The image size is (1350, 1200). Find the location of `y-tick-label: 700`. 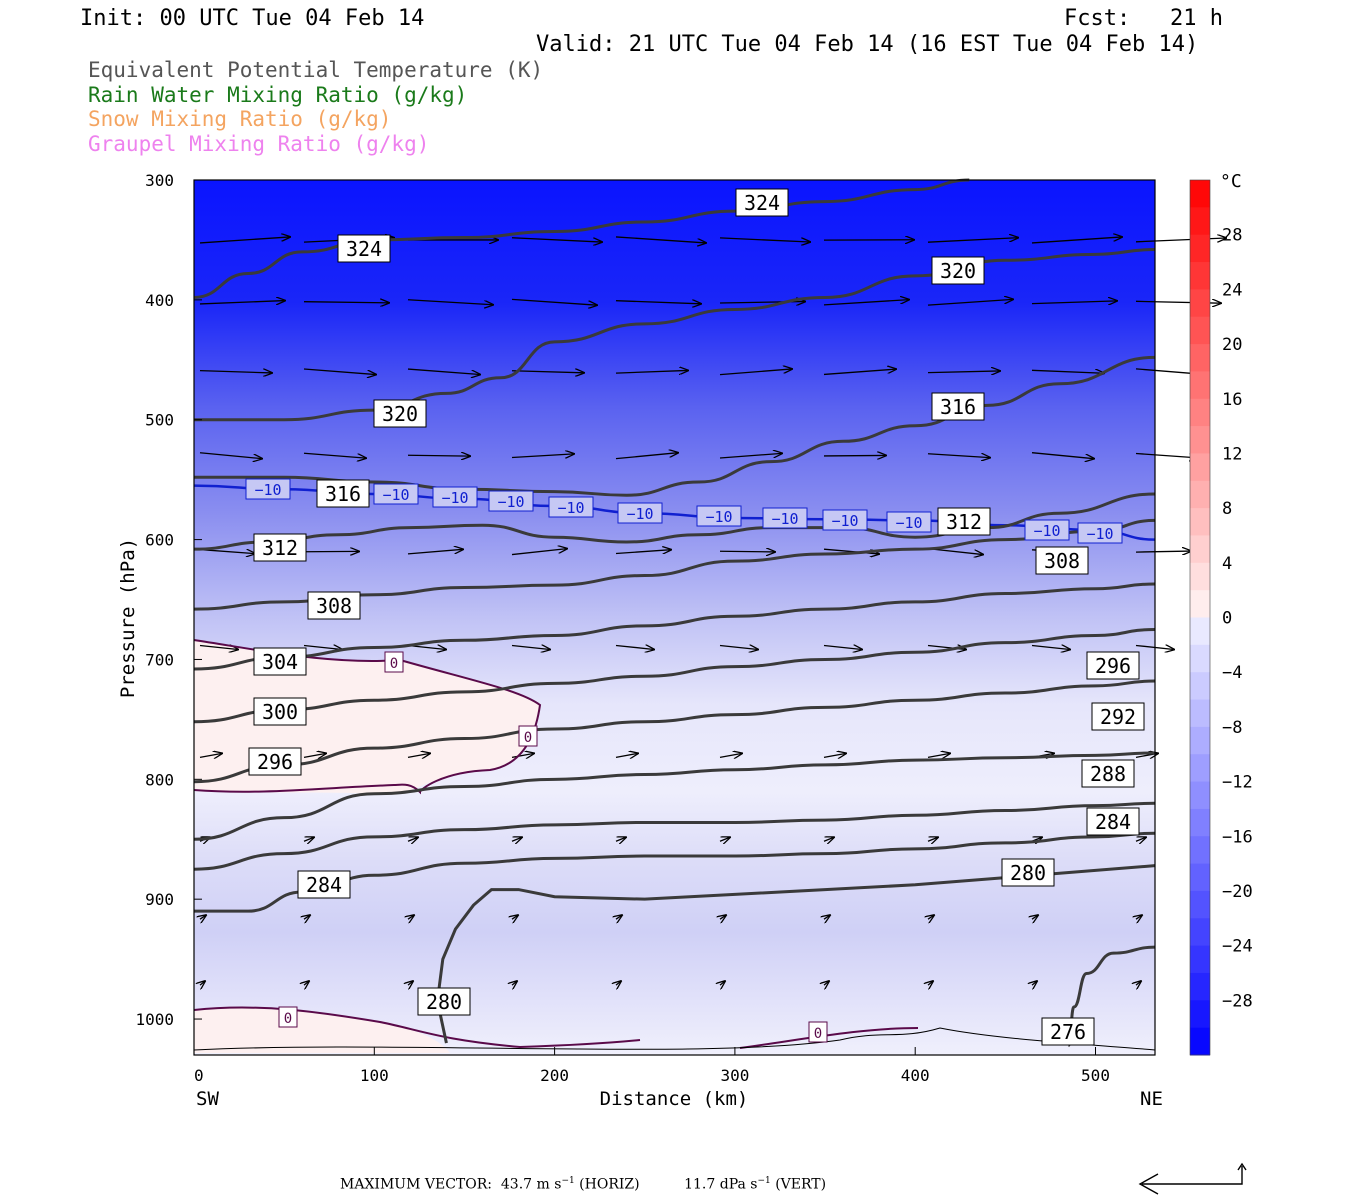

y-tick-label: 700 is located at coordinates (159, 659).